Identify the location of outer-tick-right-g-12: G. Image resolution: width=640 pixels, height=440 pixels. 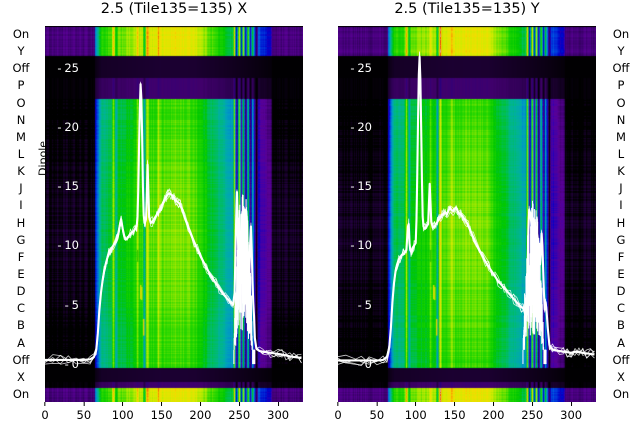
(621, 239).